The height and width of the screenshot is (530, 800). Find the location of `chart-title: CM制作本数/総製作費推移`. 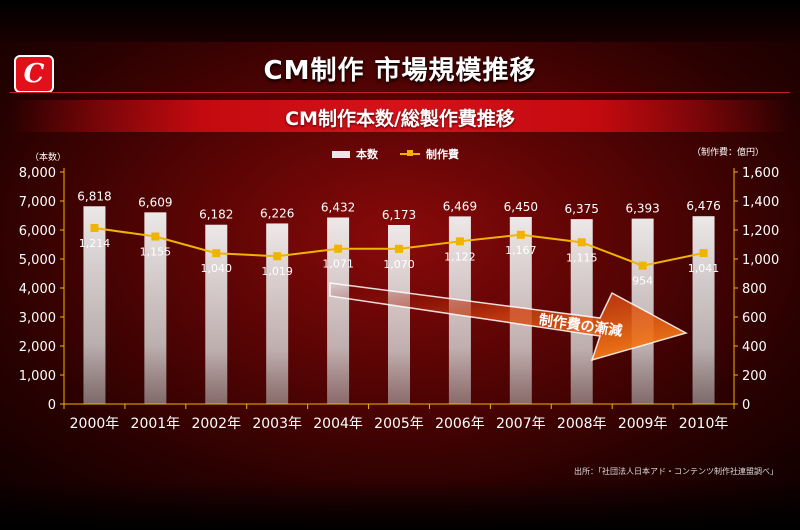

chart-title: CM制作本数/総製作費推移 is located at coordinates (400, 119).